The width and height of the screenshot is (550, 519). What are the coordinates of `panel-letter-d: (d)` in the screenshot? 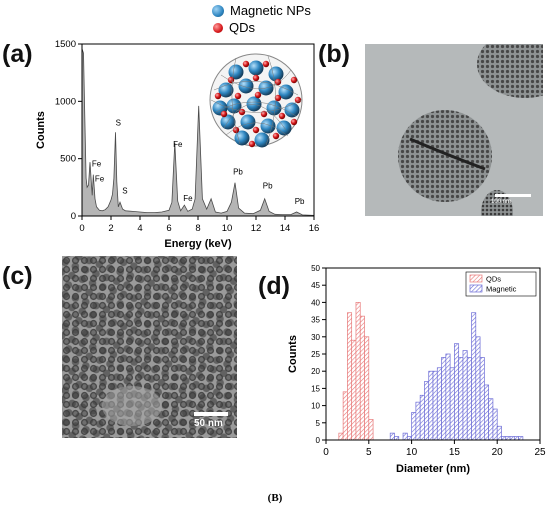 It's located at (274, 286).